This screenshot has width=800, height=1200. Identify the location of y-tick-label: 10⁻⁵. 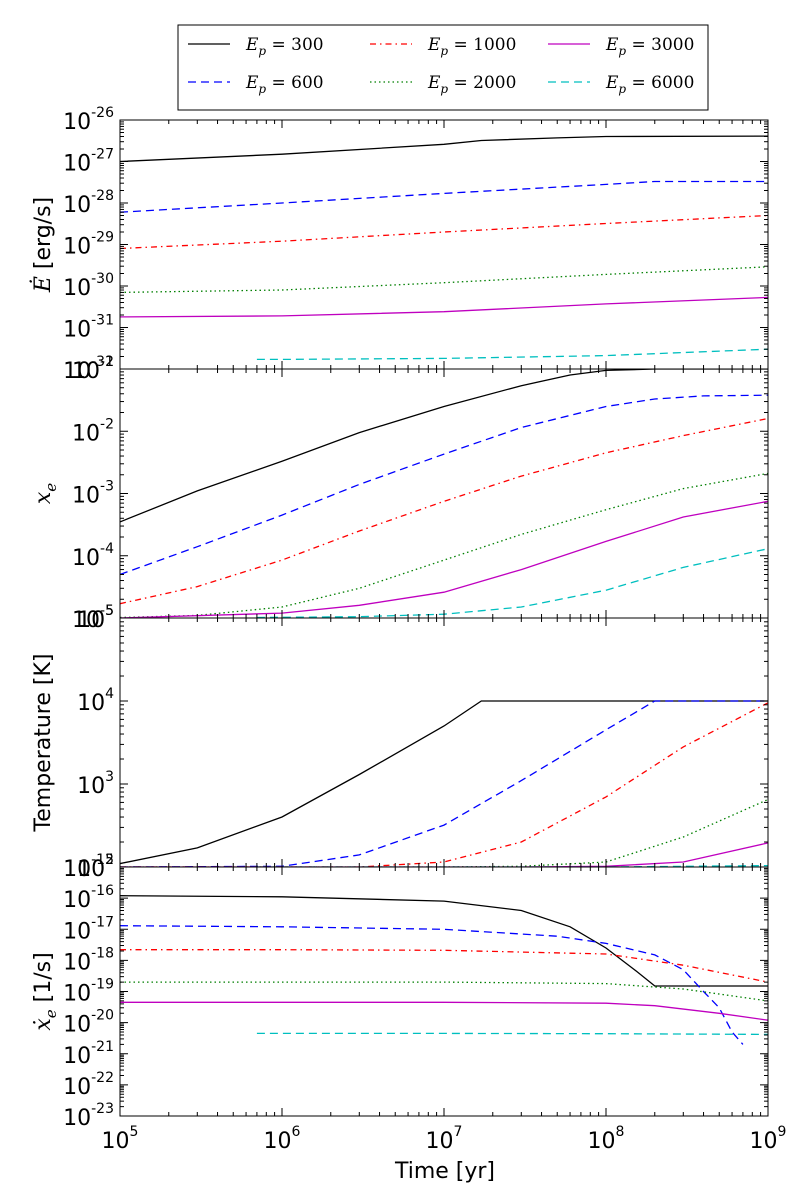
(93, 618).